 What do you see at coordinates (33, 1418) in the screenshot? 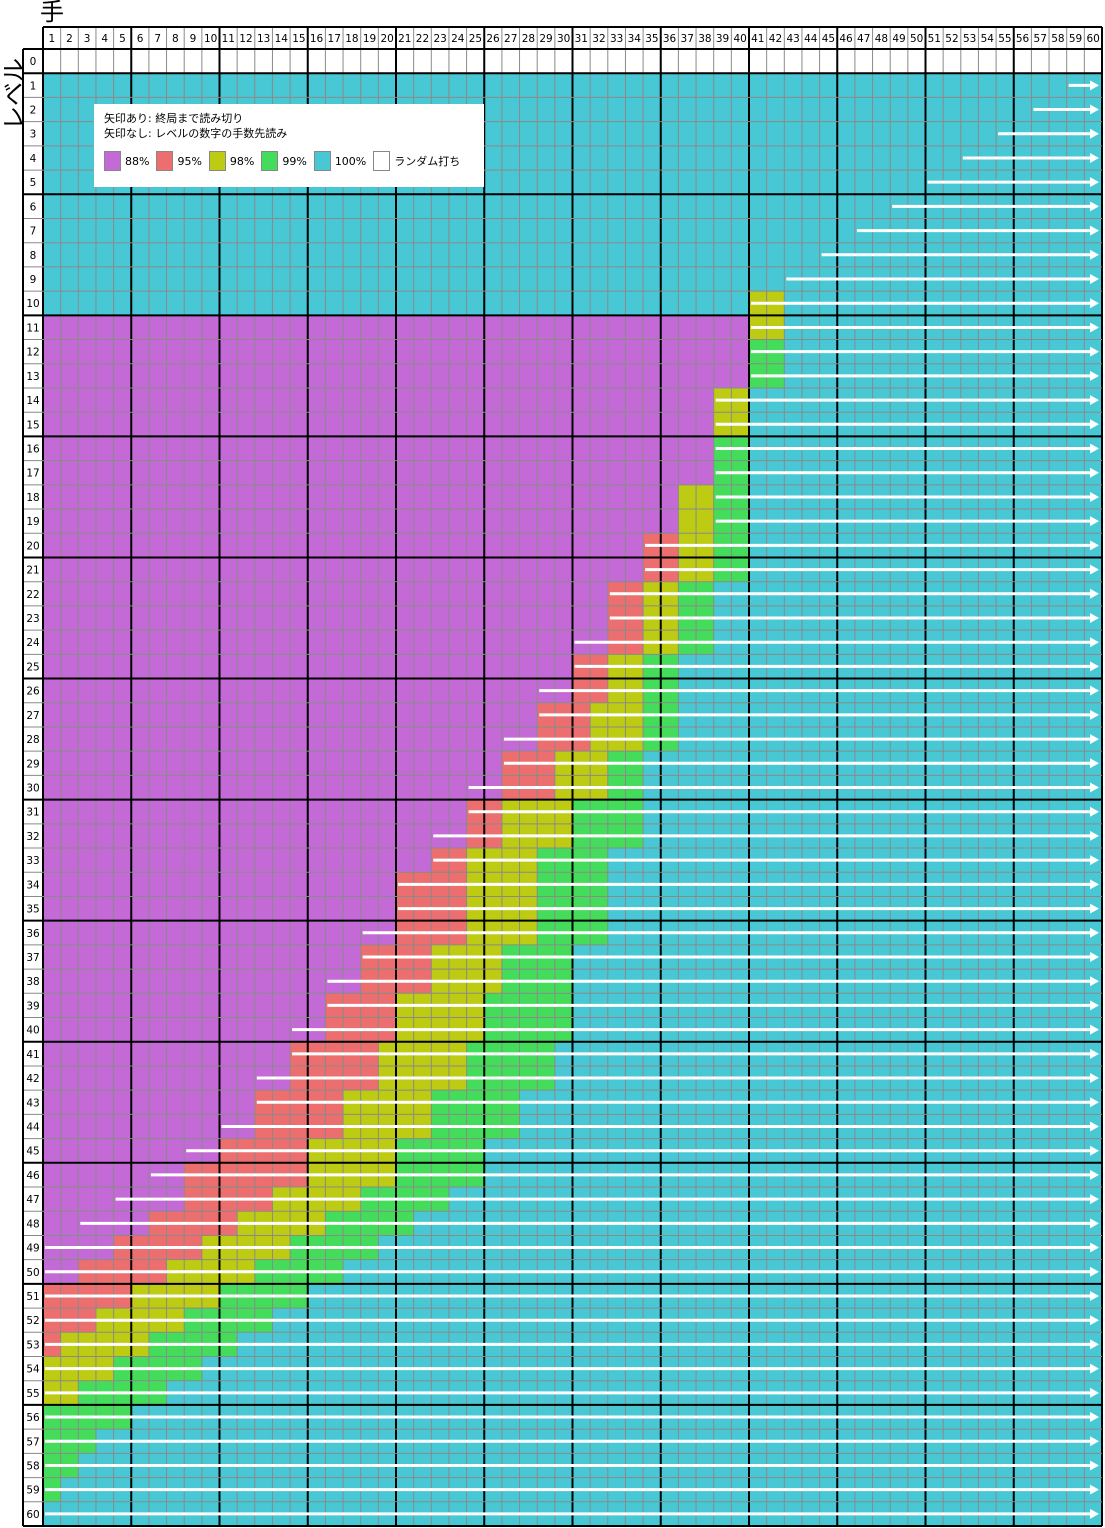
I see `y-tick-56: 56` at bounding box center [33, 1418].